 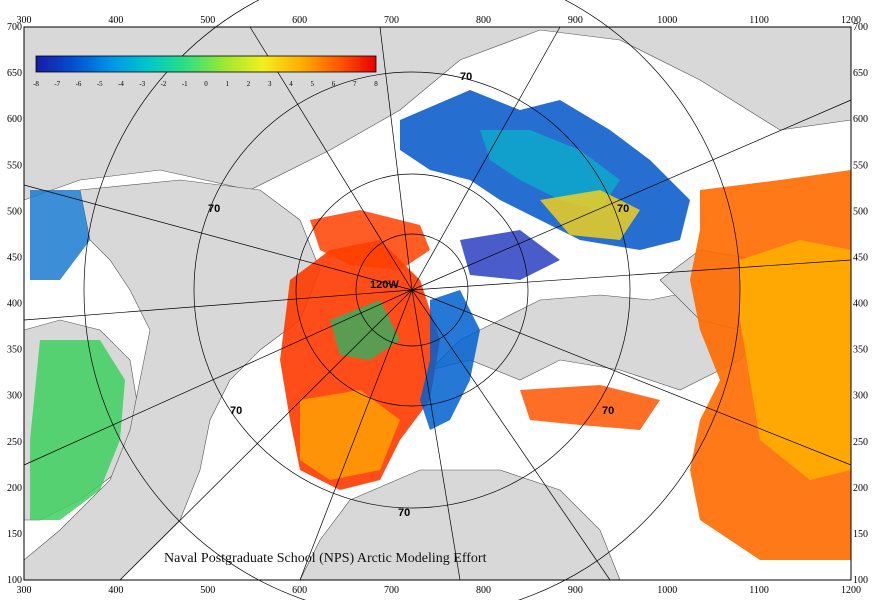 I want to click on colorbar: -8 -7 -6 -5 -4 -3 -2 -1 0 1 2 3 4 5 6 7 8, so click(x=205, y=71).